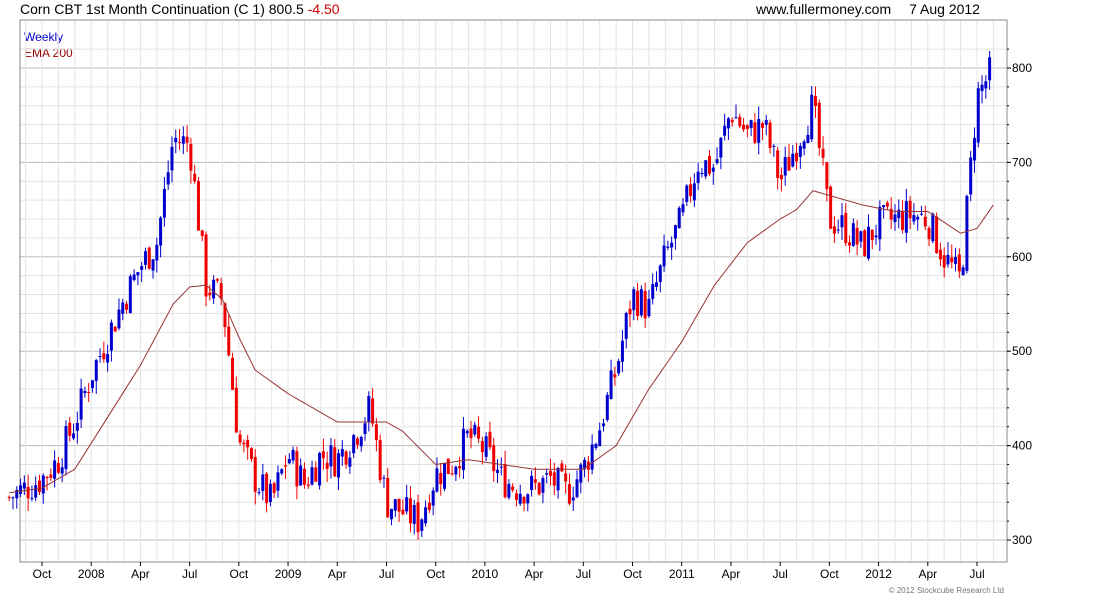 This screenshot has height=600, width=1100. What do you see at coordinates (485, 574) in the screenshot?
I see `x-tick-label: 2010` at bounding box center [485, 574].